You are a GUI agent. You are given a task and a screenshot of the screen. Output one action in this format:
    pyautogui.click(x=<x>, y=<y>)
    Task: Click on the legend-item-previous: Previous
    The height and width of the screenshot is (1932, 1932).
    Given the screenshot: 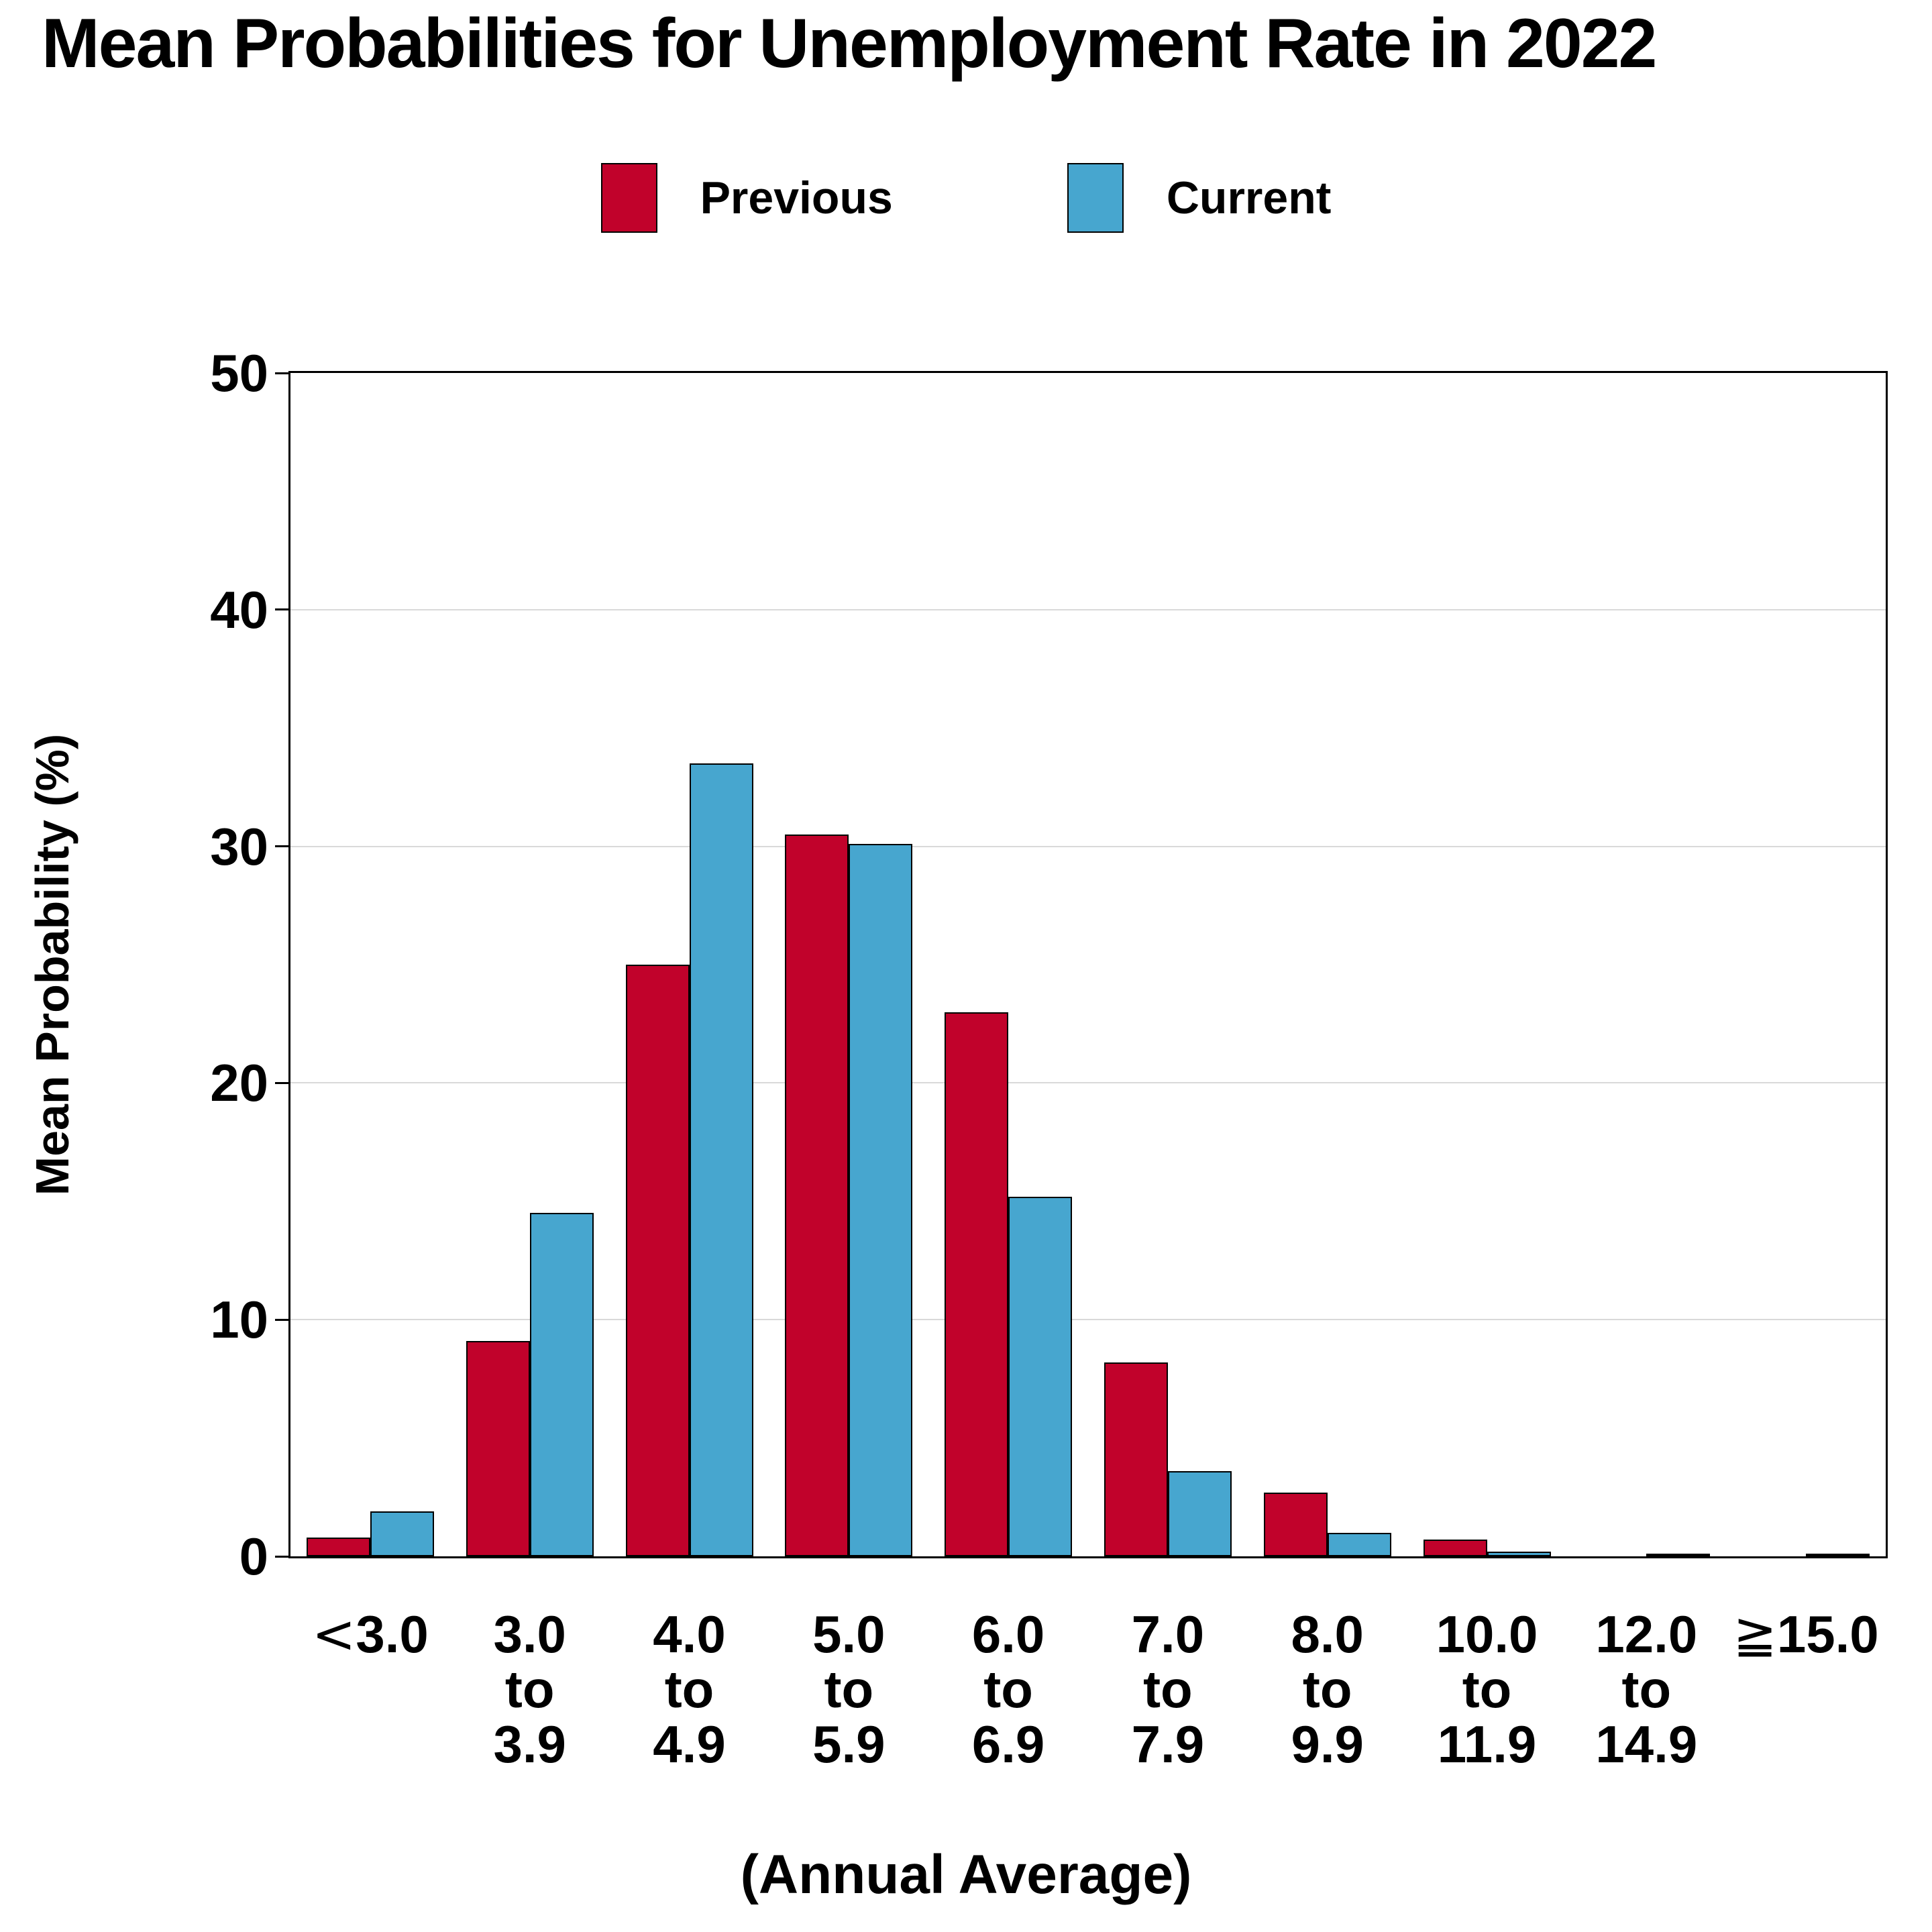 What is the action you would take?
    pyautogui.click(x=746, y=198)
    